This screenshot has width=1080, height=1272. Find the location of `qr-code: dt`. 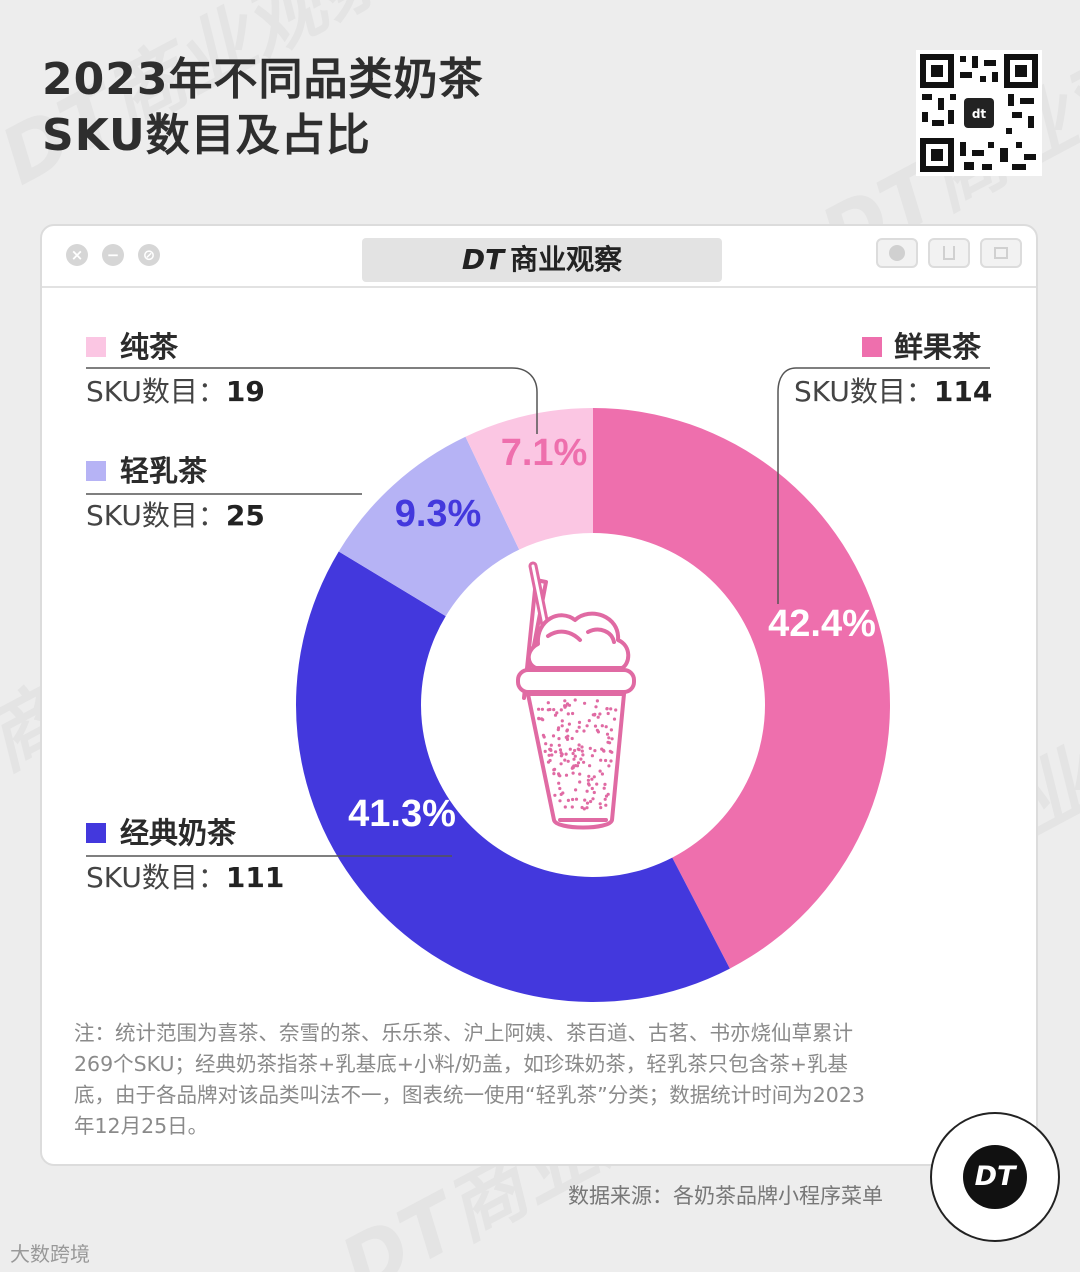

qr-code: dt is located at coordinates (979, 113).